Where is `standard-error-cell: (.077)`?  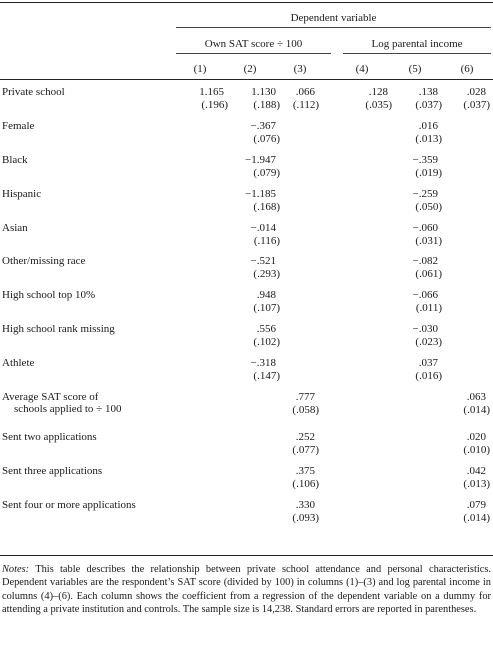
standard-error-cell: (.077) is located at coordinates (305, 450).